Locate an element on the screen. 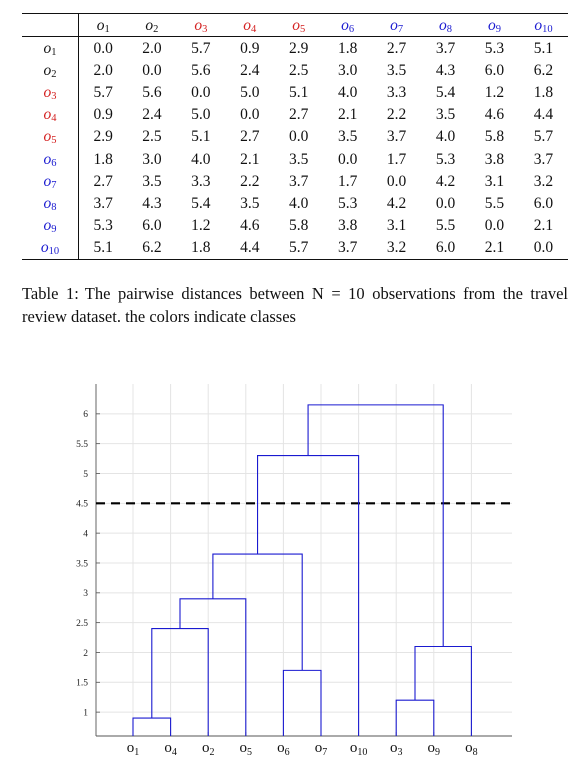 This screenshot has height=762, width=576. distance-cell: 1.8 is located at coordinates (201, 248).